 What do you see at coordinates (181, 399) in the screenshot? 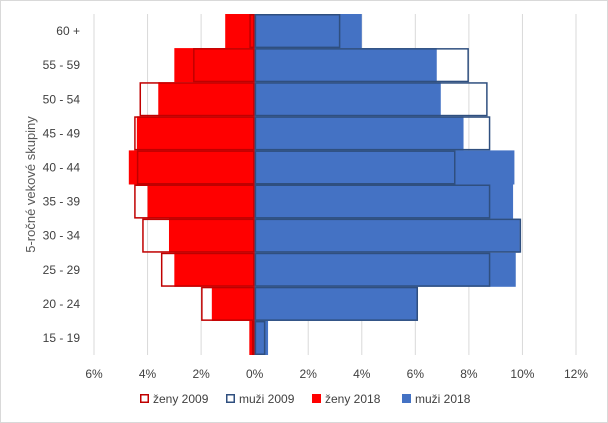
I see `legend-label-ženy-2009: ženy 2009` at bounding box center [181, 399].